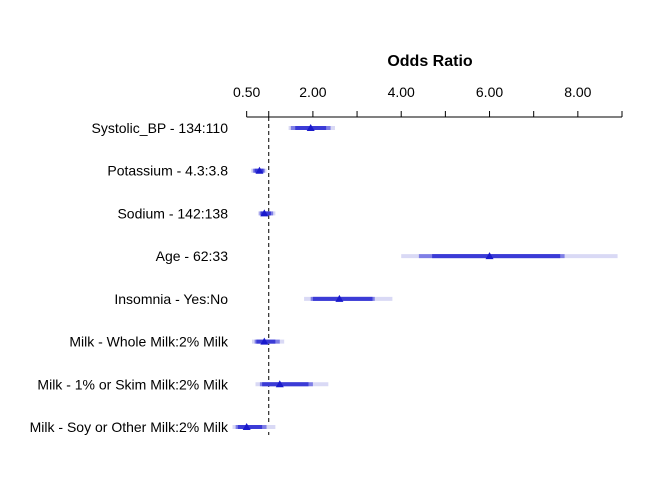  I want to click on row-label: Sodium - 142:138, so click(172, 213).